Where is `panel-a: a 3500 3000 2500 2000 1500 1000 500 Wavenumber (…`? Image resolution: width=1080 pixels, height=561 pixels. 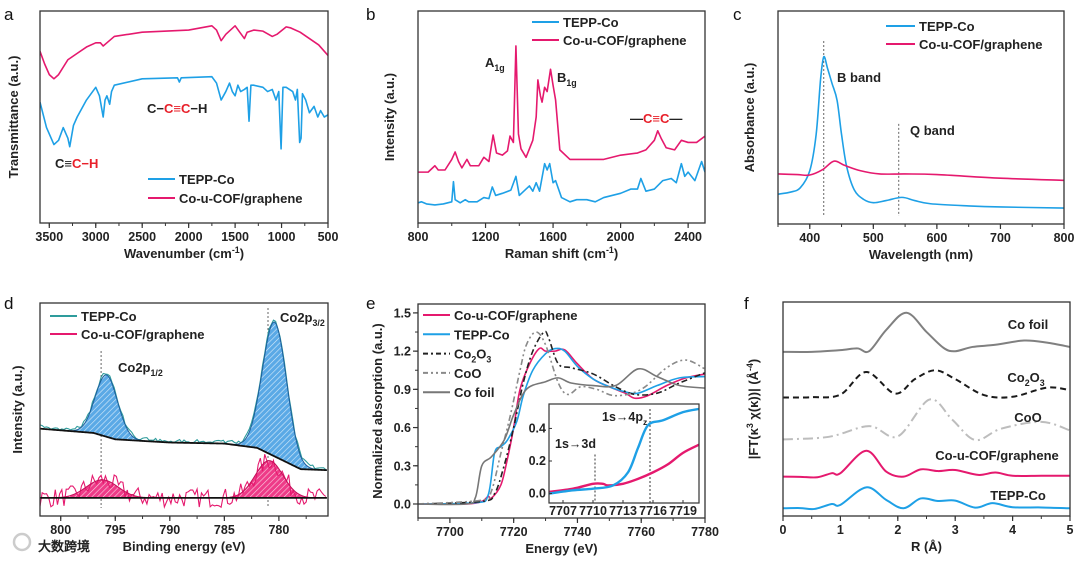
panel-a: a 3500 3000 2500 2000 1500 1000 500 Wavenumber (… is located at coordinates (171, 133).